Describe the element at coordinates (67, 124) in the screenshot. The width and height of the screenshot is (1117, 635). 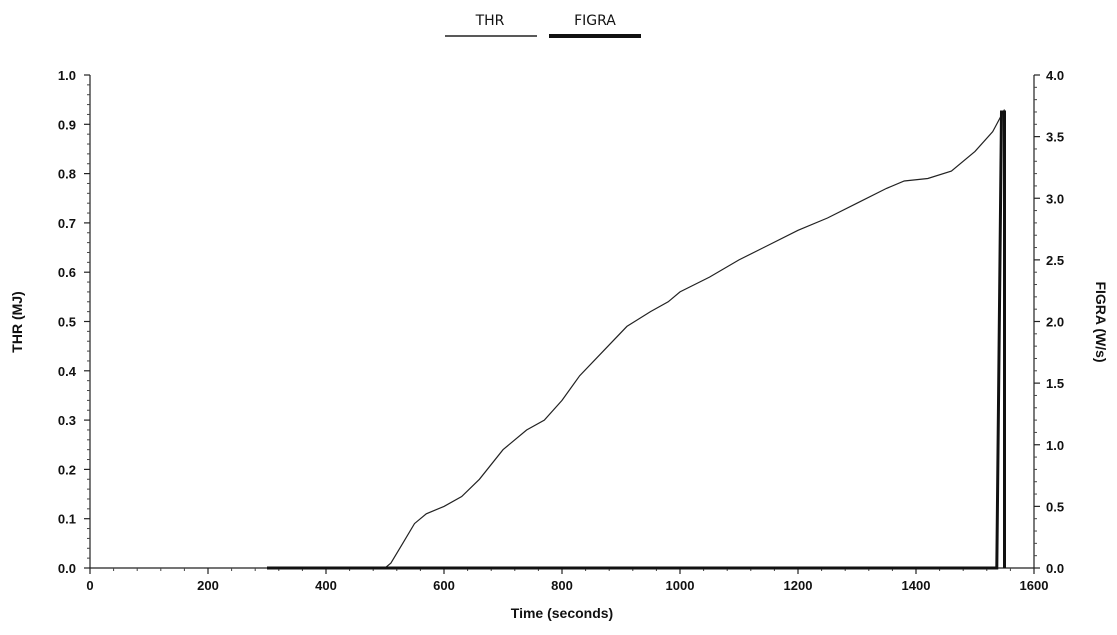
I see `y-tick-label: 0.9` at that location.